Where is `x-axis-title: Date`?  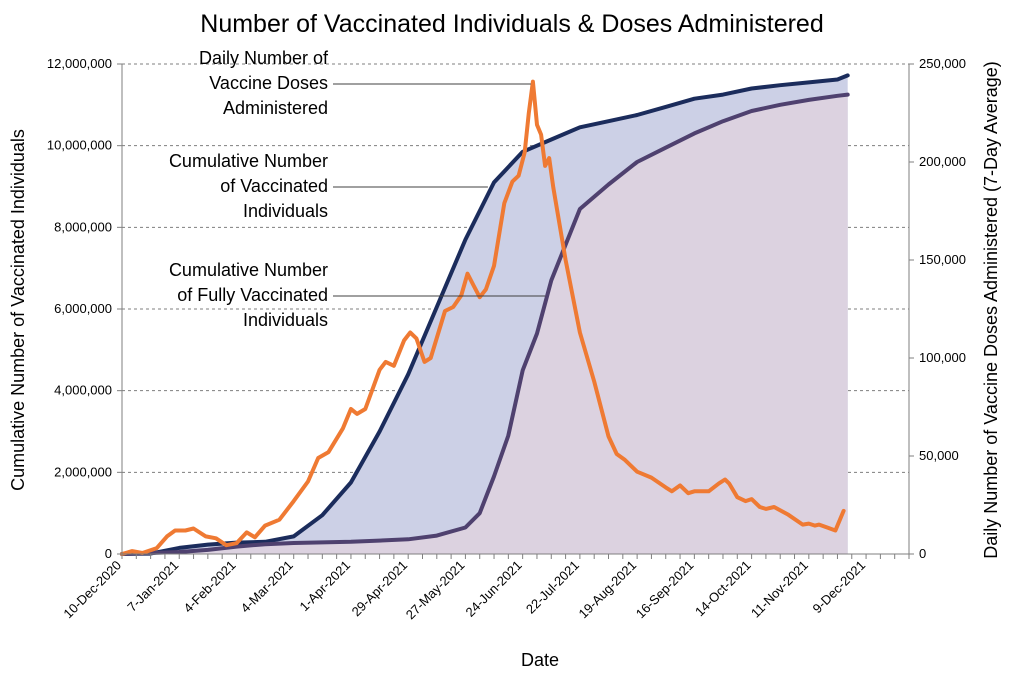
x-axis-title: Date is located at coordinates (540, 660).